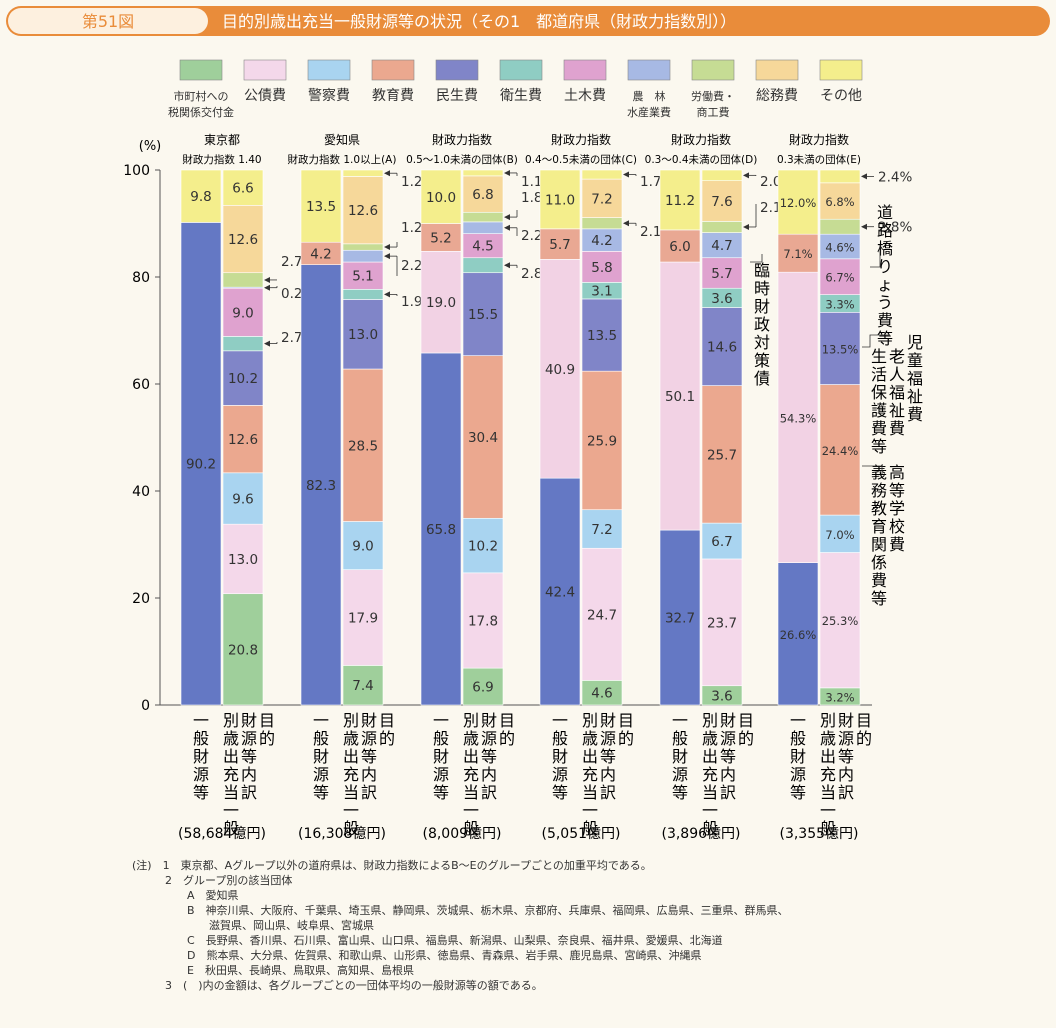  I want to click on data-label-right-minsei: 13.5, so click(602, 336).